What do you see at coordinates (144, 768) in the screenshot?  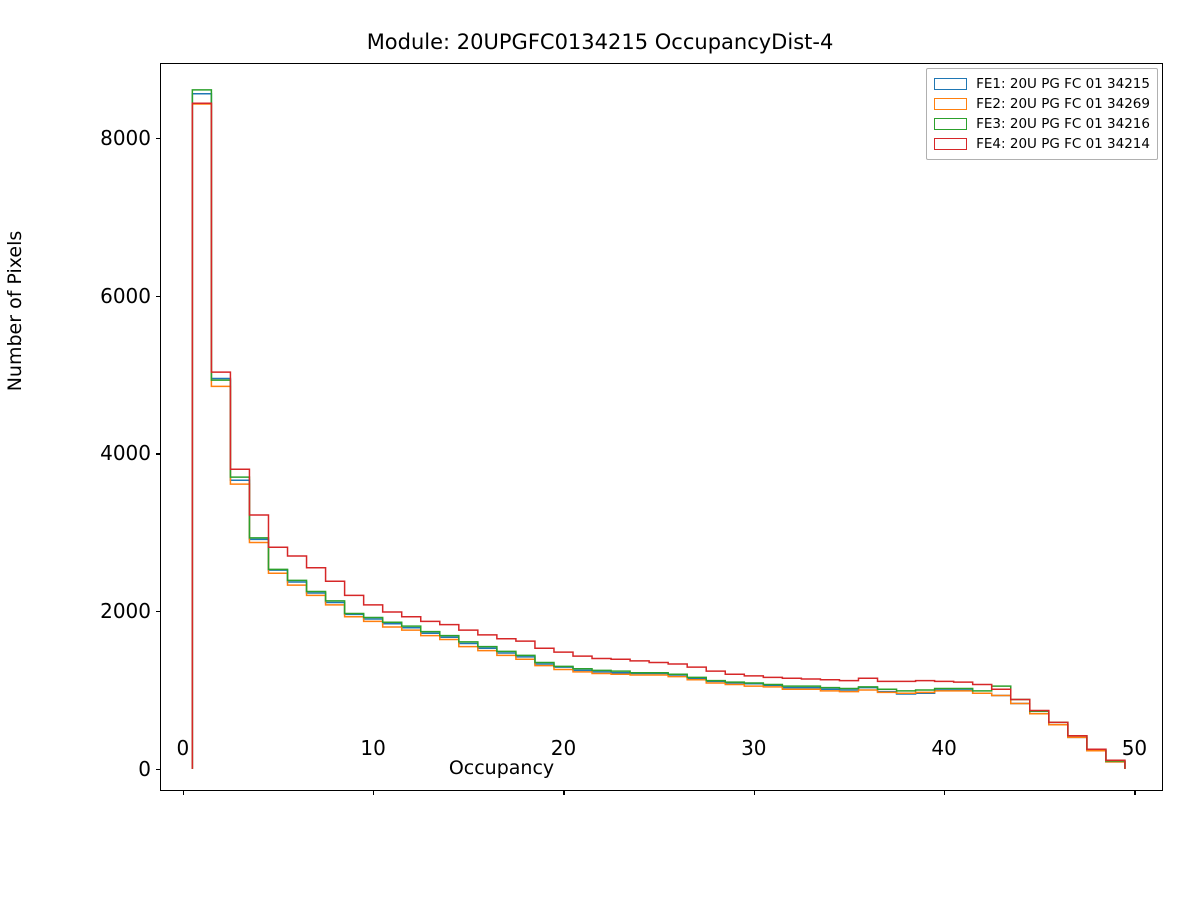 I see `y-tick-label: 0` at bounding box center [144, 768].